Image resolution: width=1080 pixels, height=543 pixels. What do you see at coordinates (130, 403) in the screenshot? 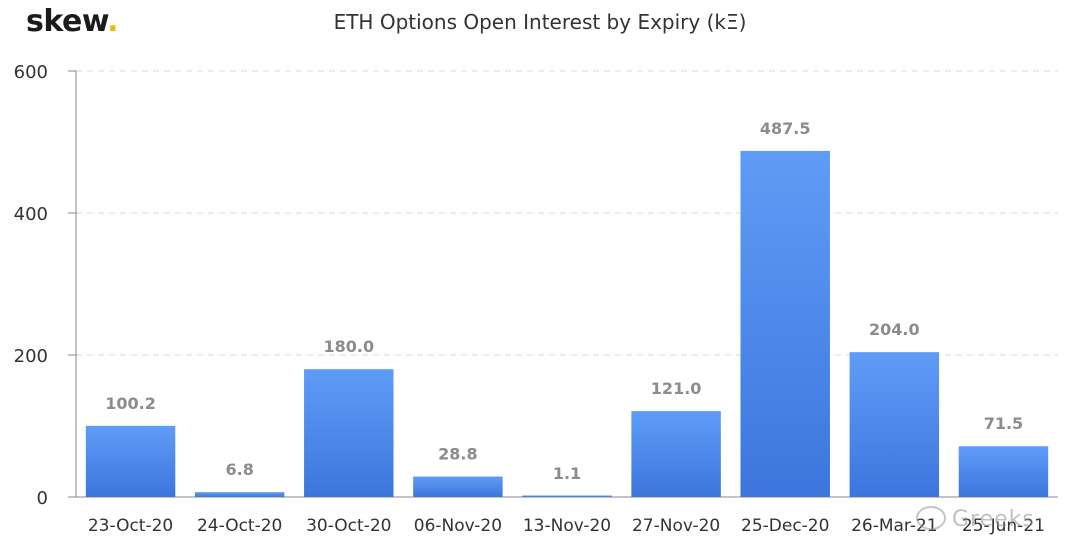
I see `data-label: 100.2` at bounding box center [130, 403].